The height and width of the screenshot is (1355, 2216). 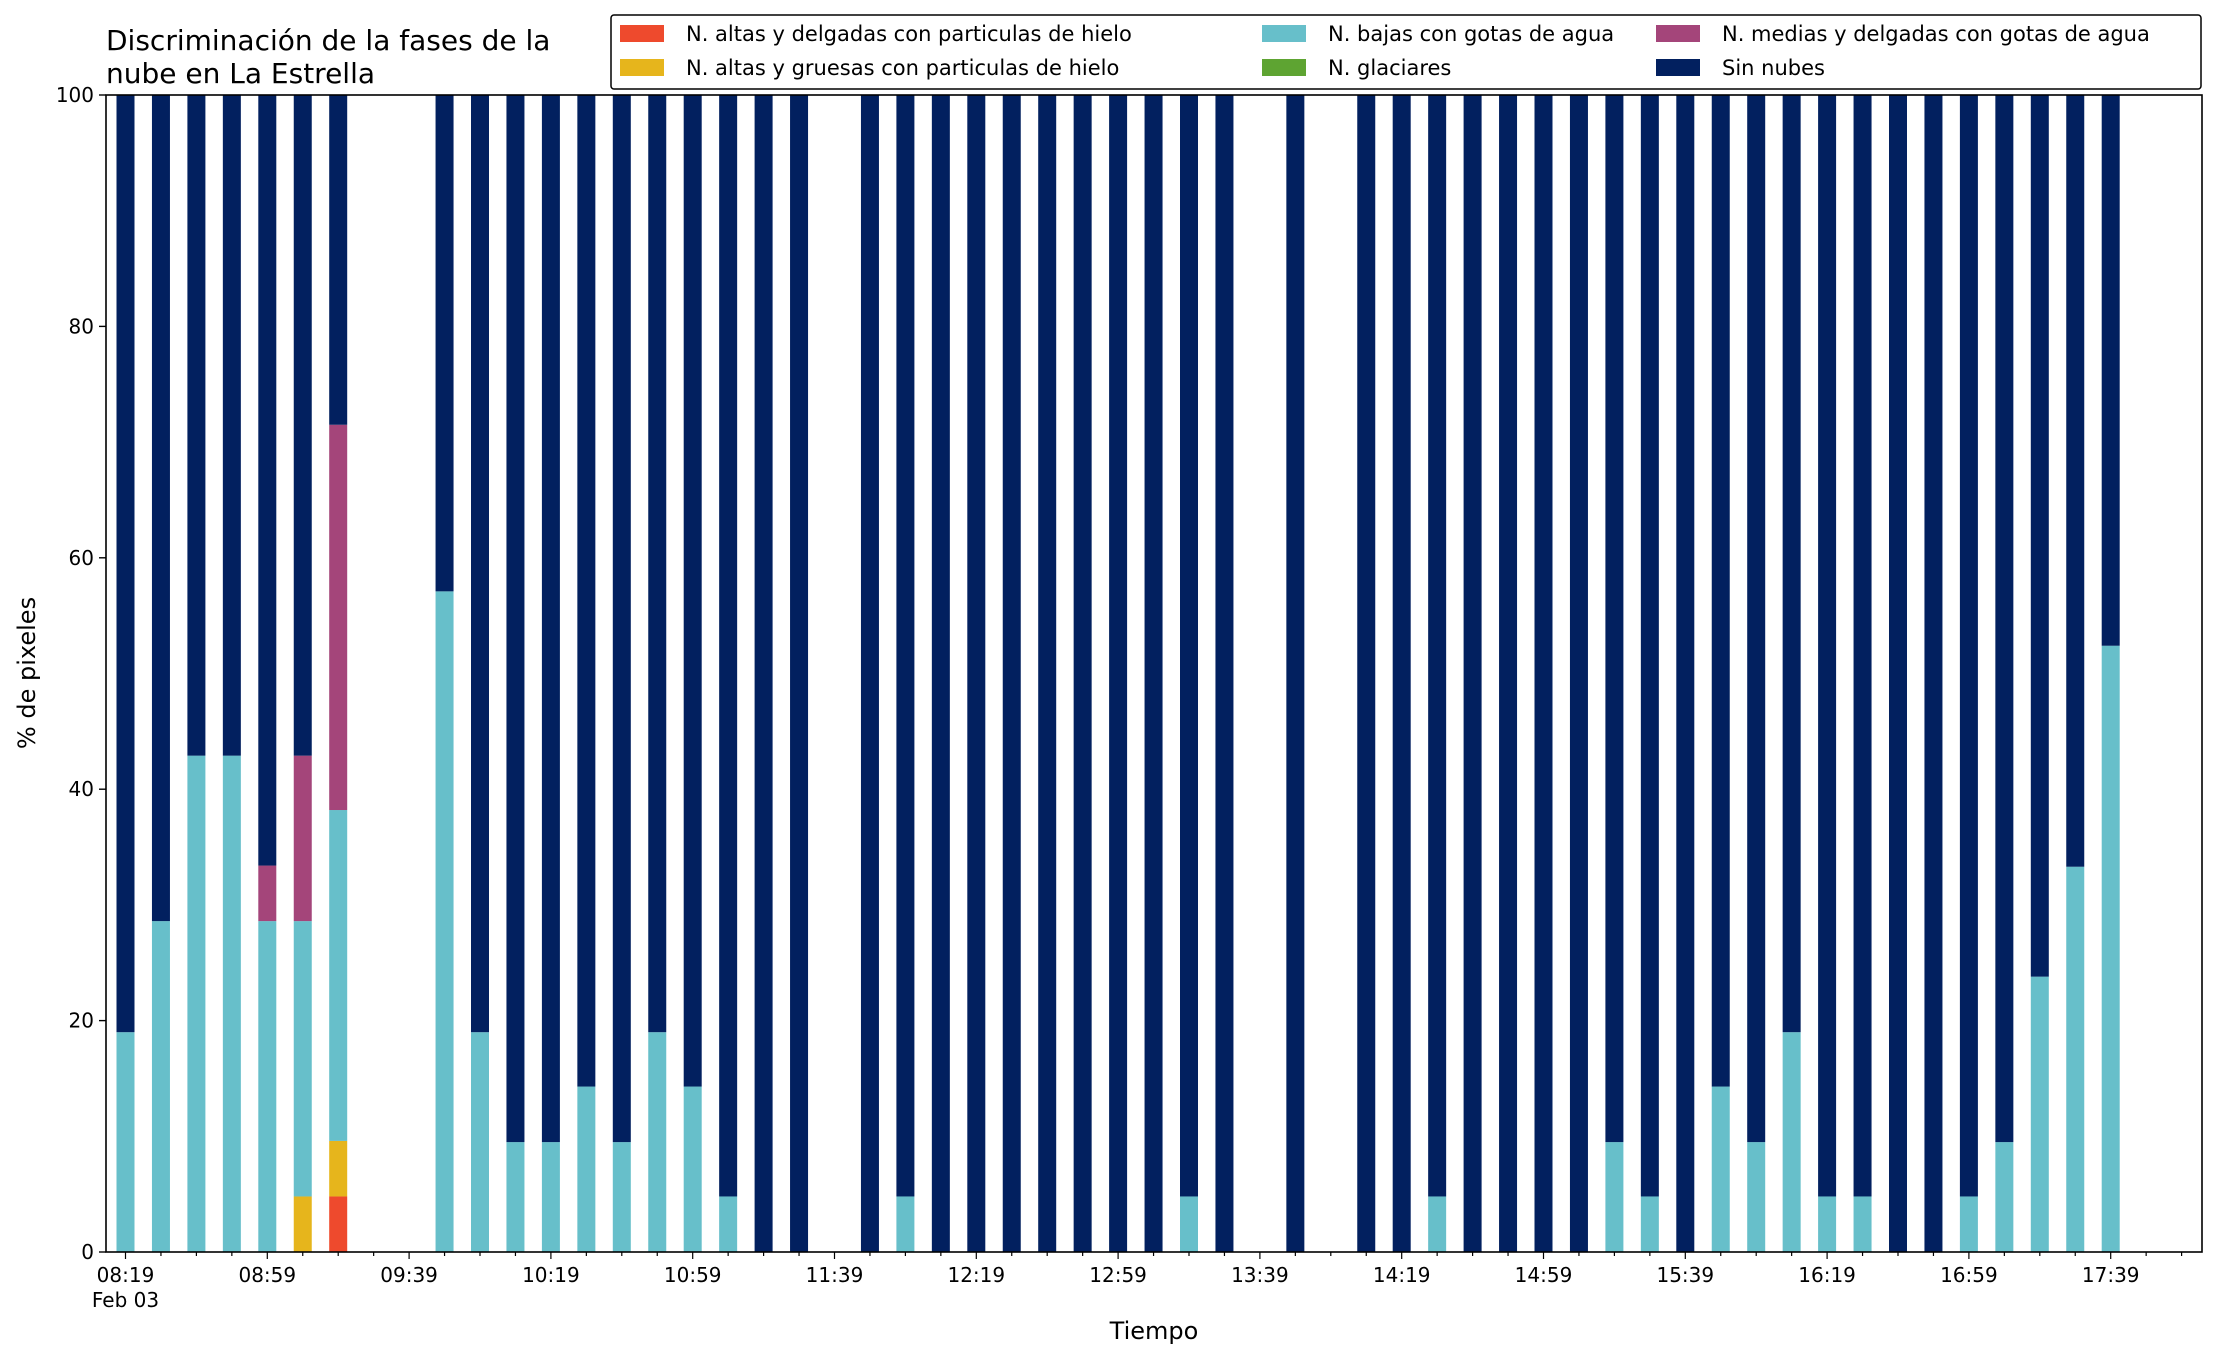 What do you see at coordinates (1260, 1275) in the screenshot?
I see `x-tick-label: 13:39` at bounding box center [1260, 1275].